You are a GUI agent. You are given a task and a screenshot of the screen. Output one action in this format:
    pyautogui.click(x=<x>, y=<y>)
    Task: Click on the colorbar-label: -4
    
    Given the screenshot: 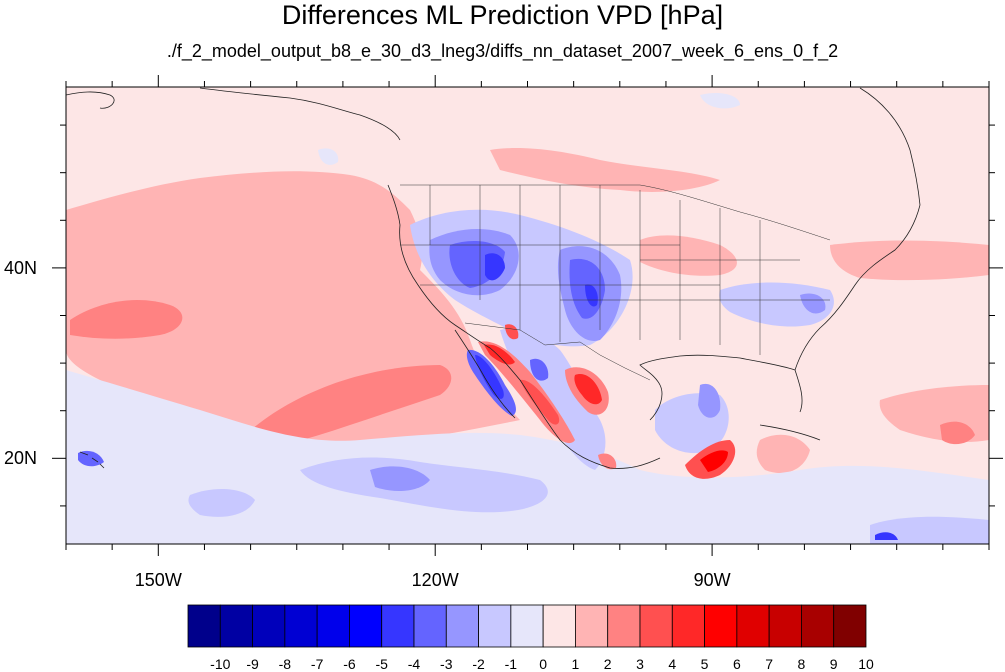 What is the action you would take?
    pyautogui.click(x=414, y=664)
    